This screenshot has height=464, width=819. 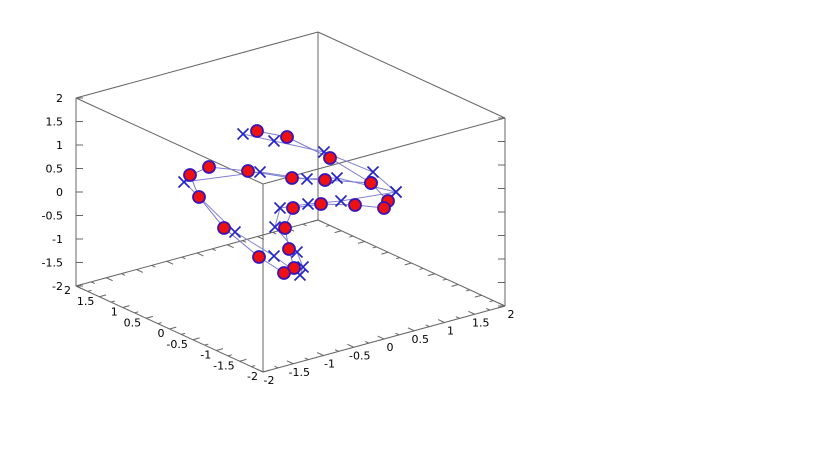 I want to click on z-tick-label: 0, so click(x=59, y=192).